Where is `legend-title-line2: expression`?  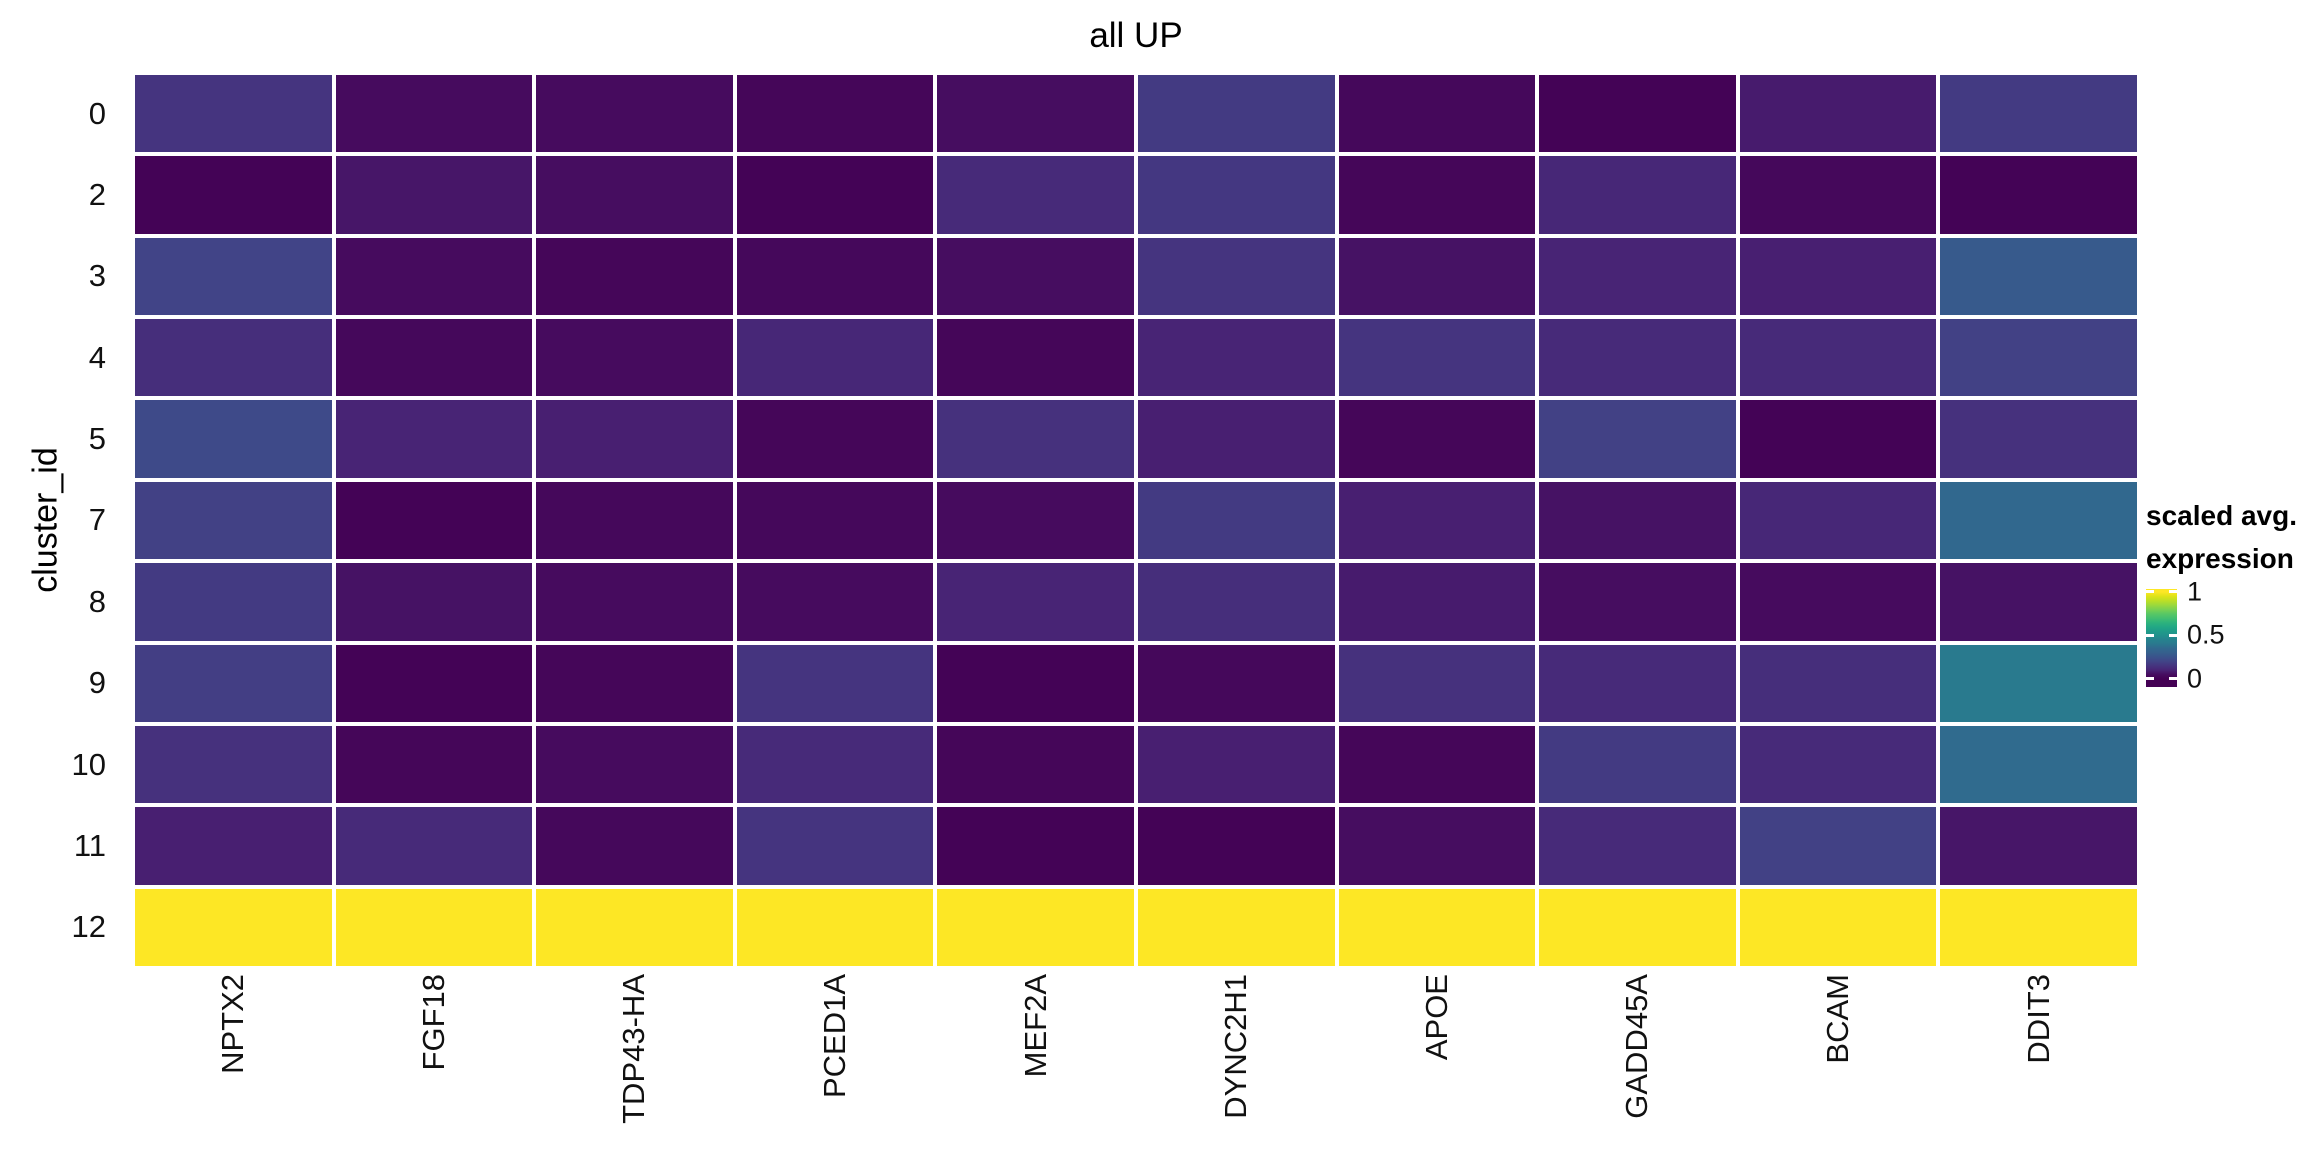 legend-title-line2: expression is located at coordinates (2220, 559).